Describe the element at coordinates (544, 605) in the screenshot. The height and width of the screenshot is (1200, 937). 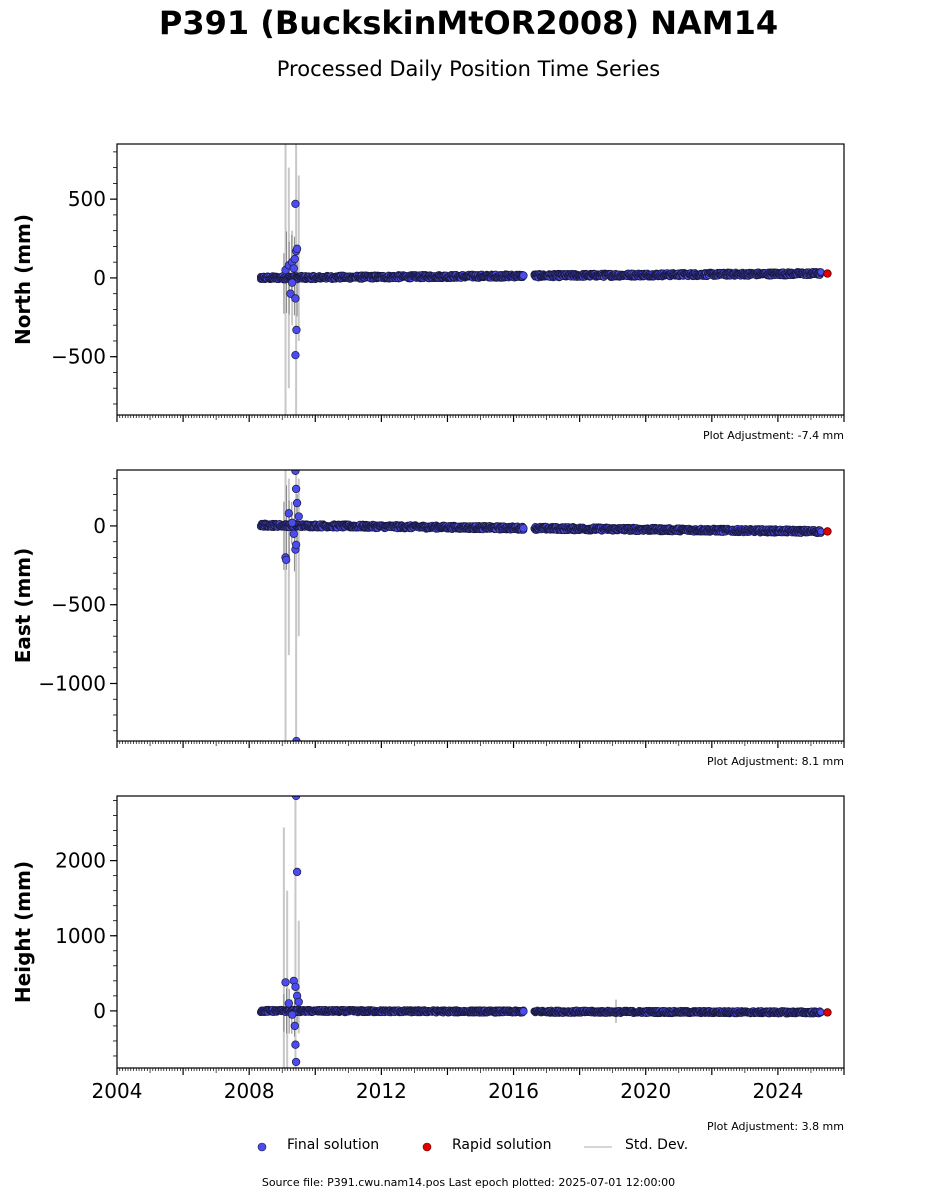
I see `east-plot-area` at that location.